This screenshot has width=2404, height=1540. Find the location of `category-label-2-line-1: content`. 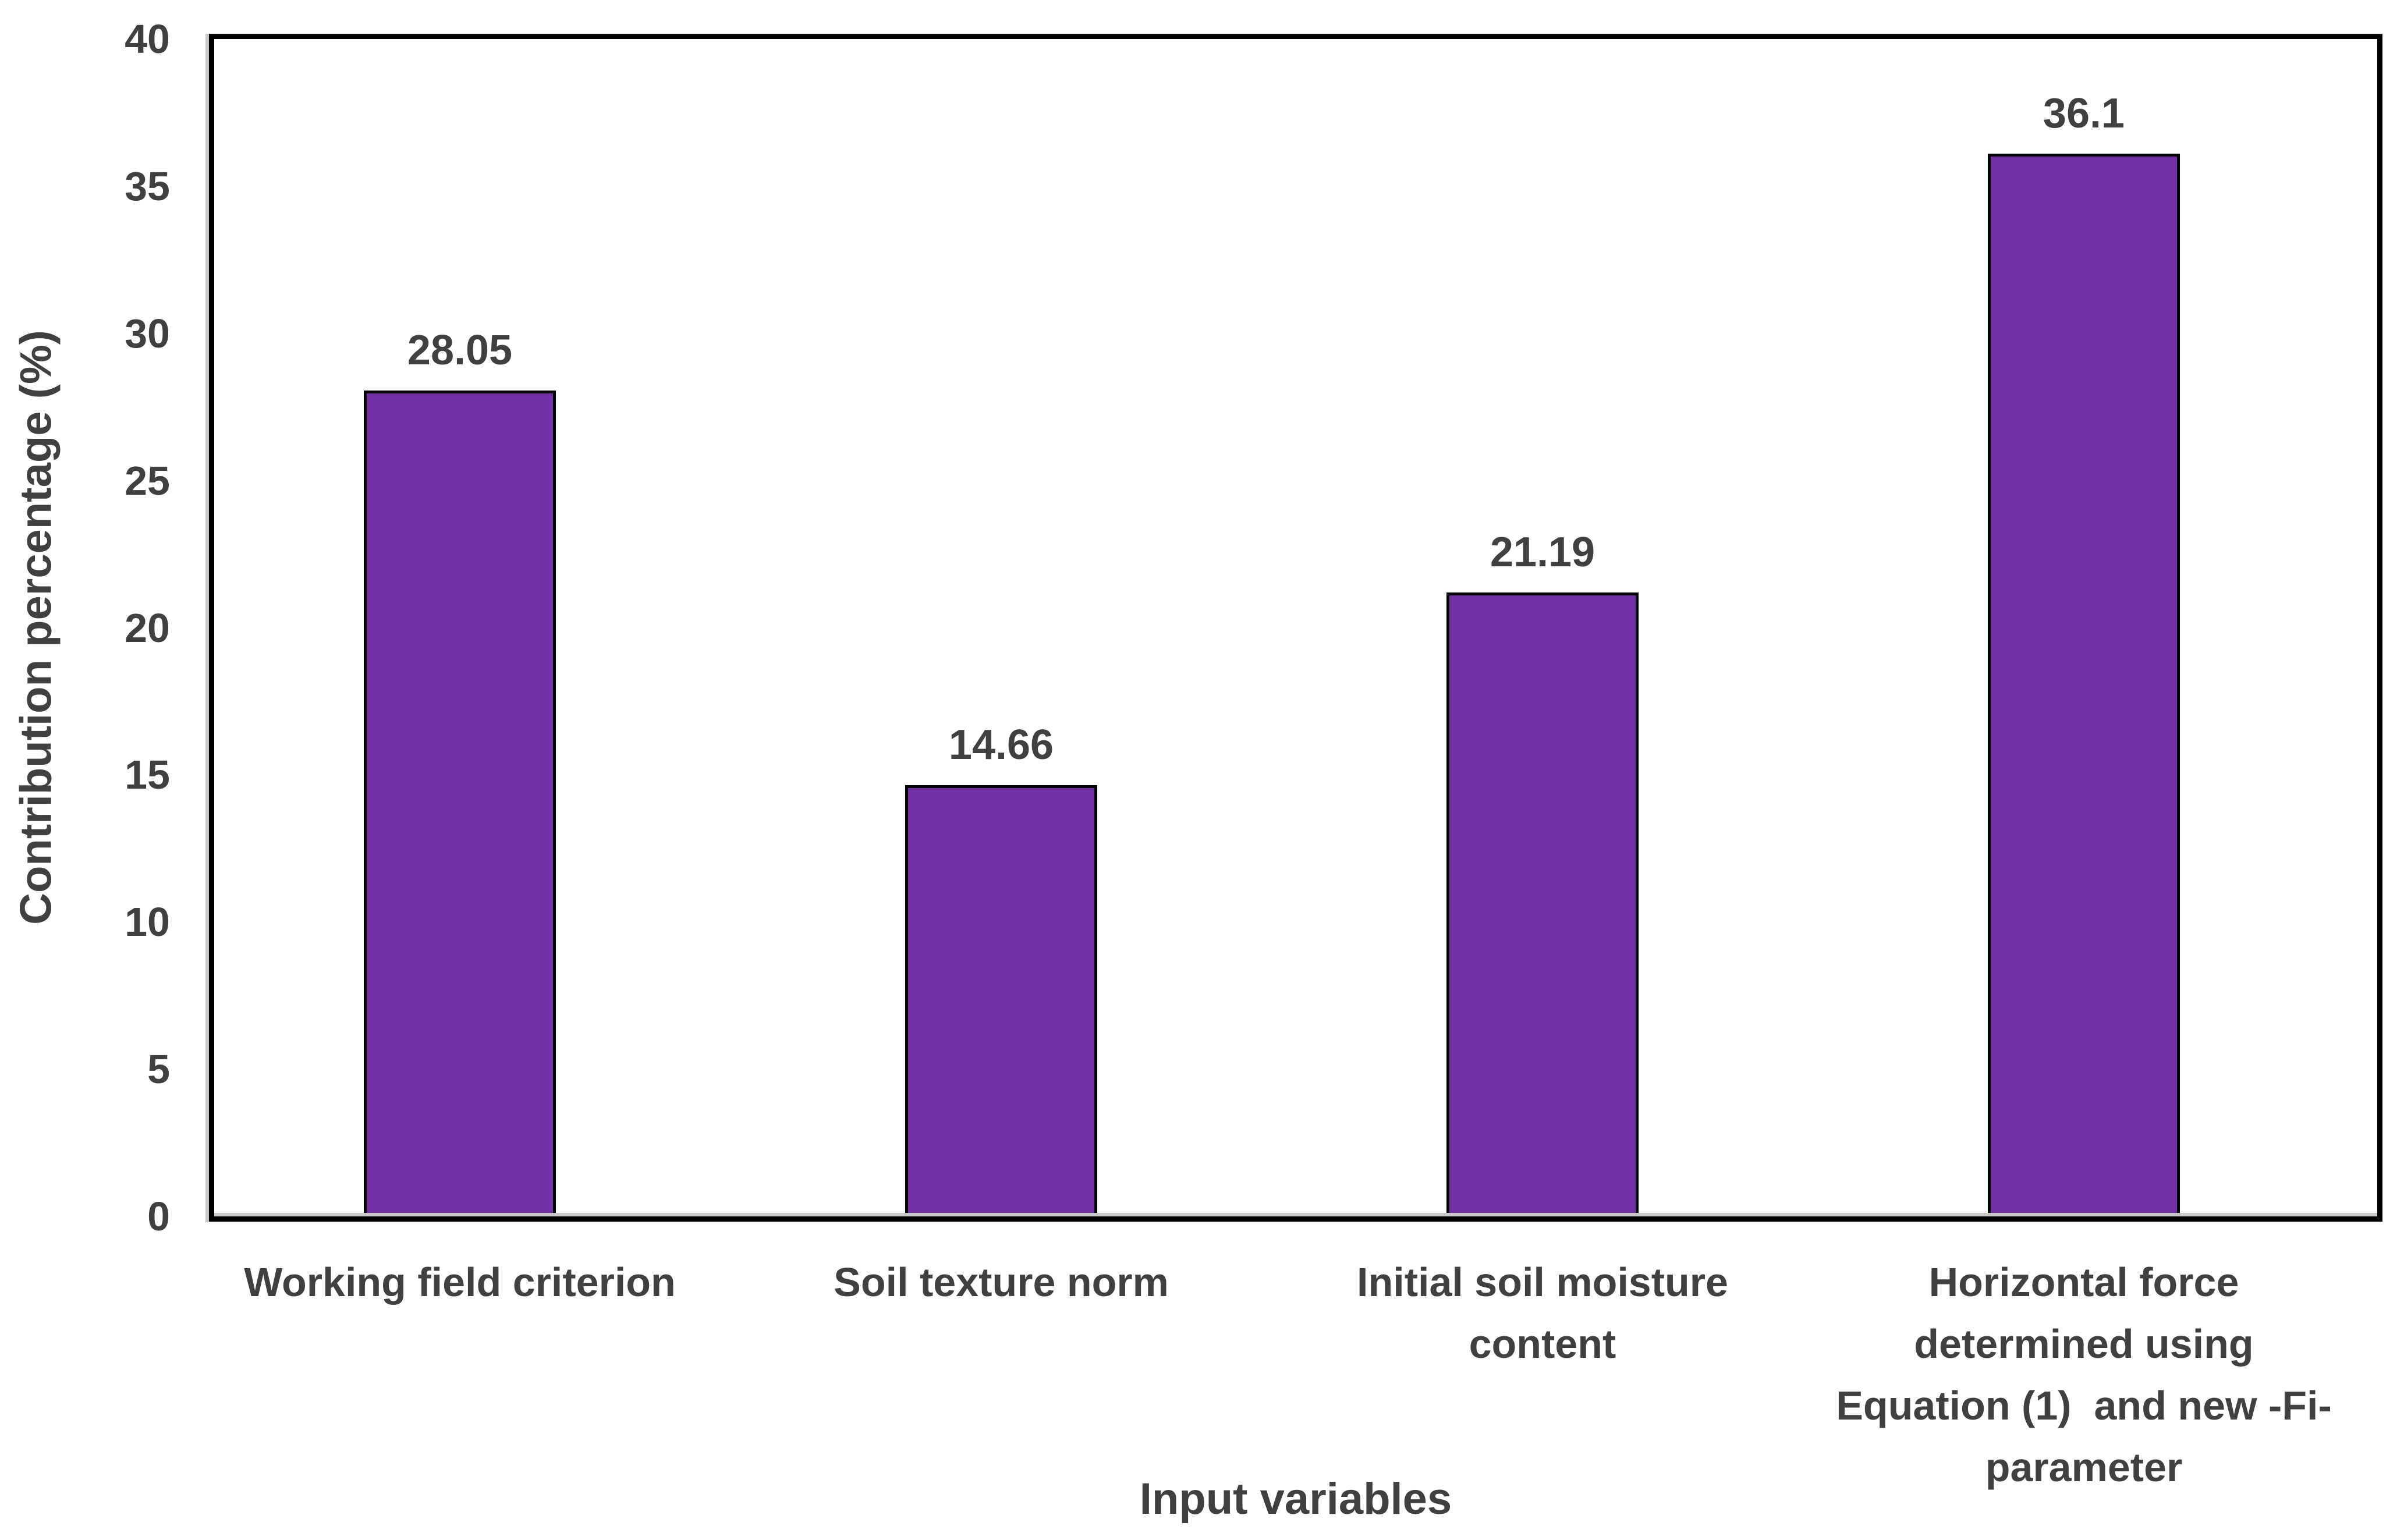

category-label-2-line-1: content is located at coordinates (1543, 1344).